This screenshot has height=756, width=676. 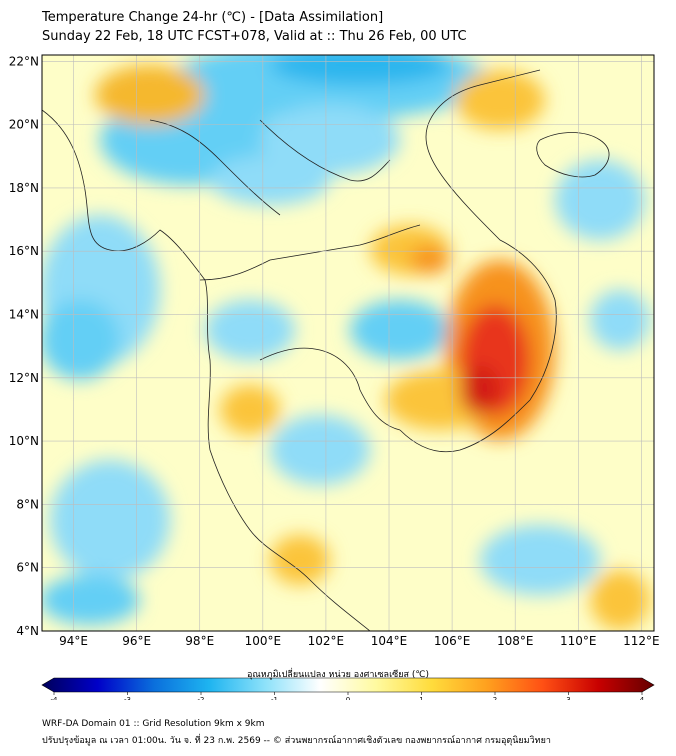 What do you see at coordinates (568, 698) in the screenshot?
I see `colorbar-tick-label: 3` at bounding box center [568, 698].